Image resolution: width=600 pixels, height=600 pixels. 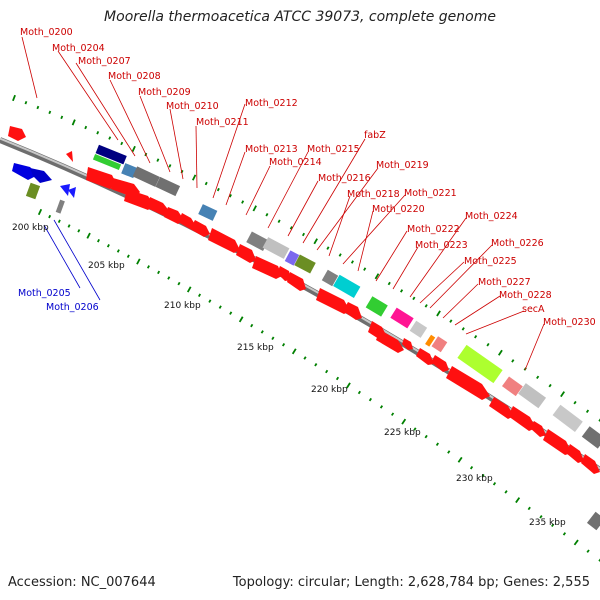 I want to click on gene-label: Moth_0223, so click(x=441, y=245).